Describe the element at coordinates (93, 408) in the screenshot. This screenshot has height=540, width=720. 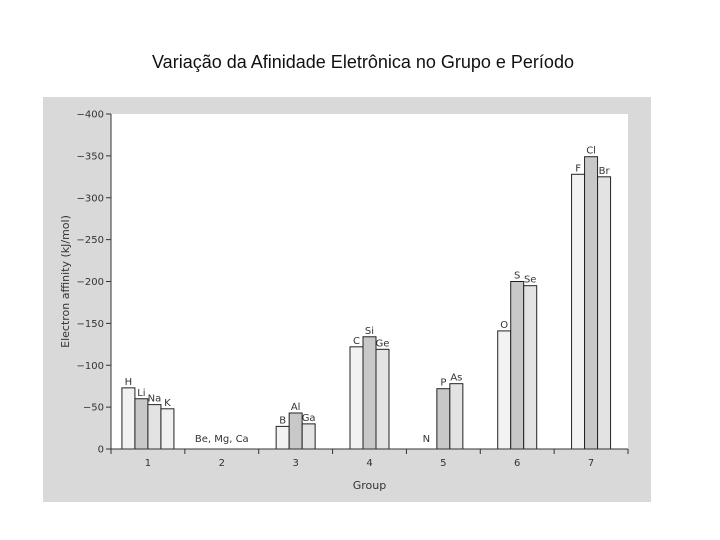
I see `y-tick-label: −50` at that location.